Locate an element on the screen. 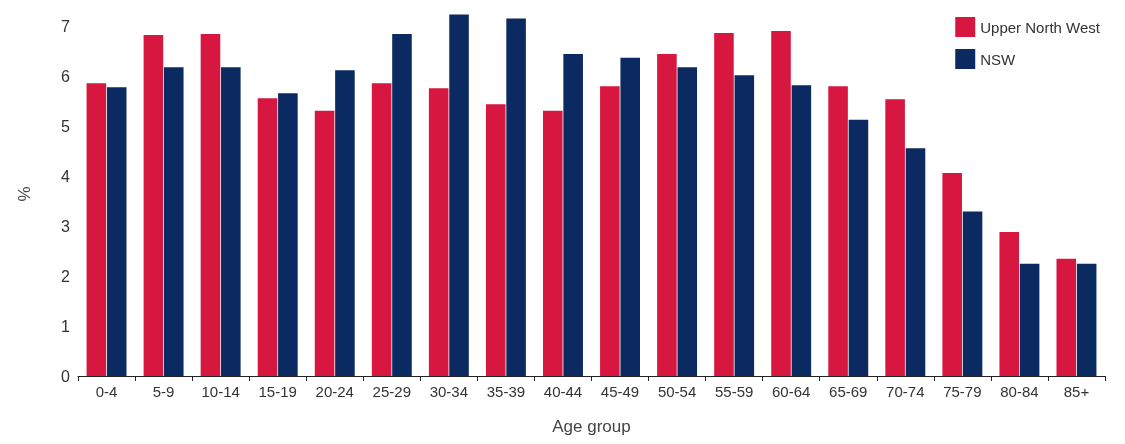 This screenshot has height=444, width=1125. y-tick-label: 4 is located at coordinates (66, 177).